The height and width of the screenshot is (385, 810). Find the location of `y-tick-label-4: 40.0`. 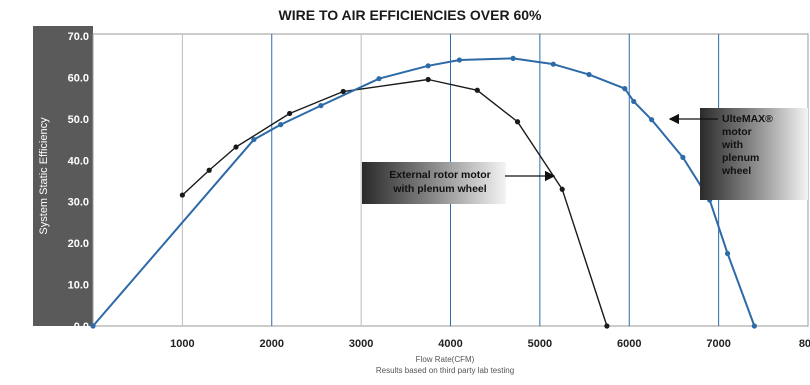

y-tick-label-4: 40.0 is located at coordinates (78, 161).